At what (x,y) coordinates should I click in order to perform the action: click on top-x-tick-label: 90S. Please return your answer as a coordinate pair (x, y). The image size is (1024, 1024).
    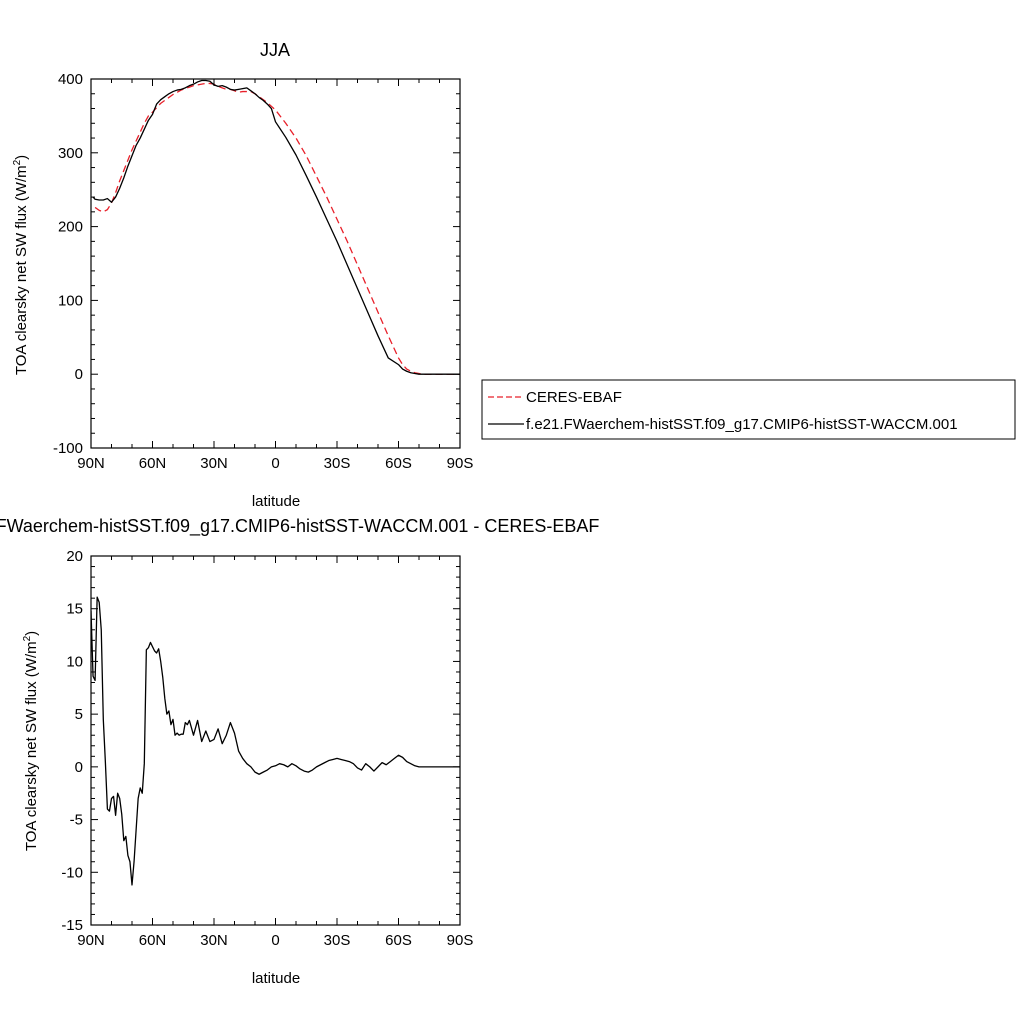
    Looking at the image, I should click on (460, 463).